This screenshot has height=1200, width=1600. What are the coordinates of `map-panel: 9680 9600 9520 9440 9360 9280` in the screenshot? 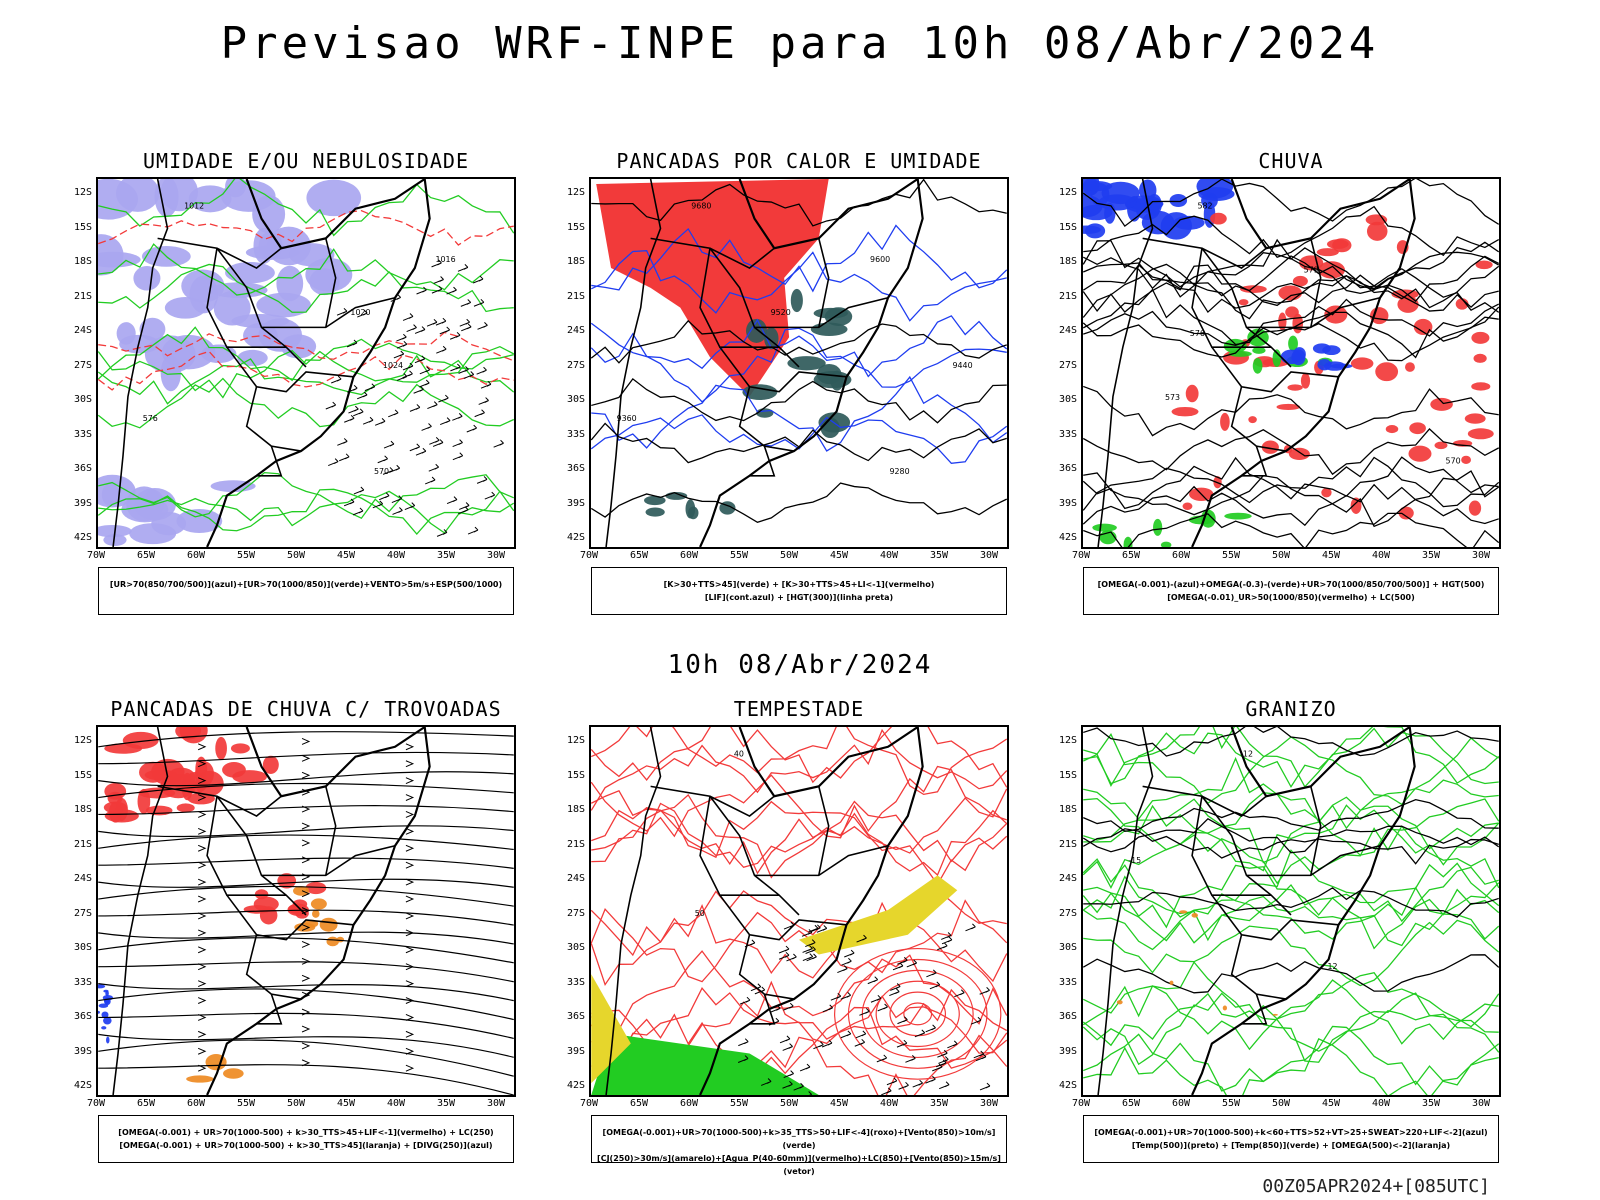 It's located at (799, 363).